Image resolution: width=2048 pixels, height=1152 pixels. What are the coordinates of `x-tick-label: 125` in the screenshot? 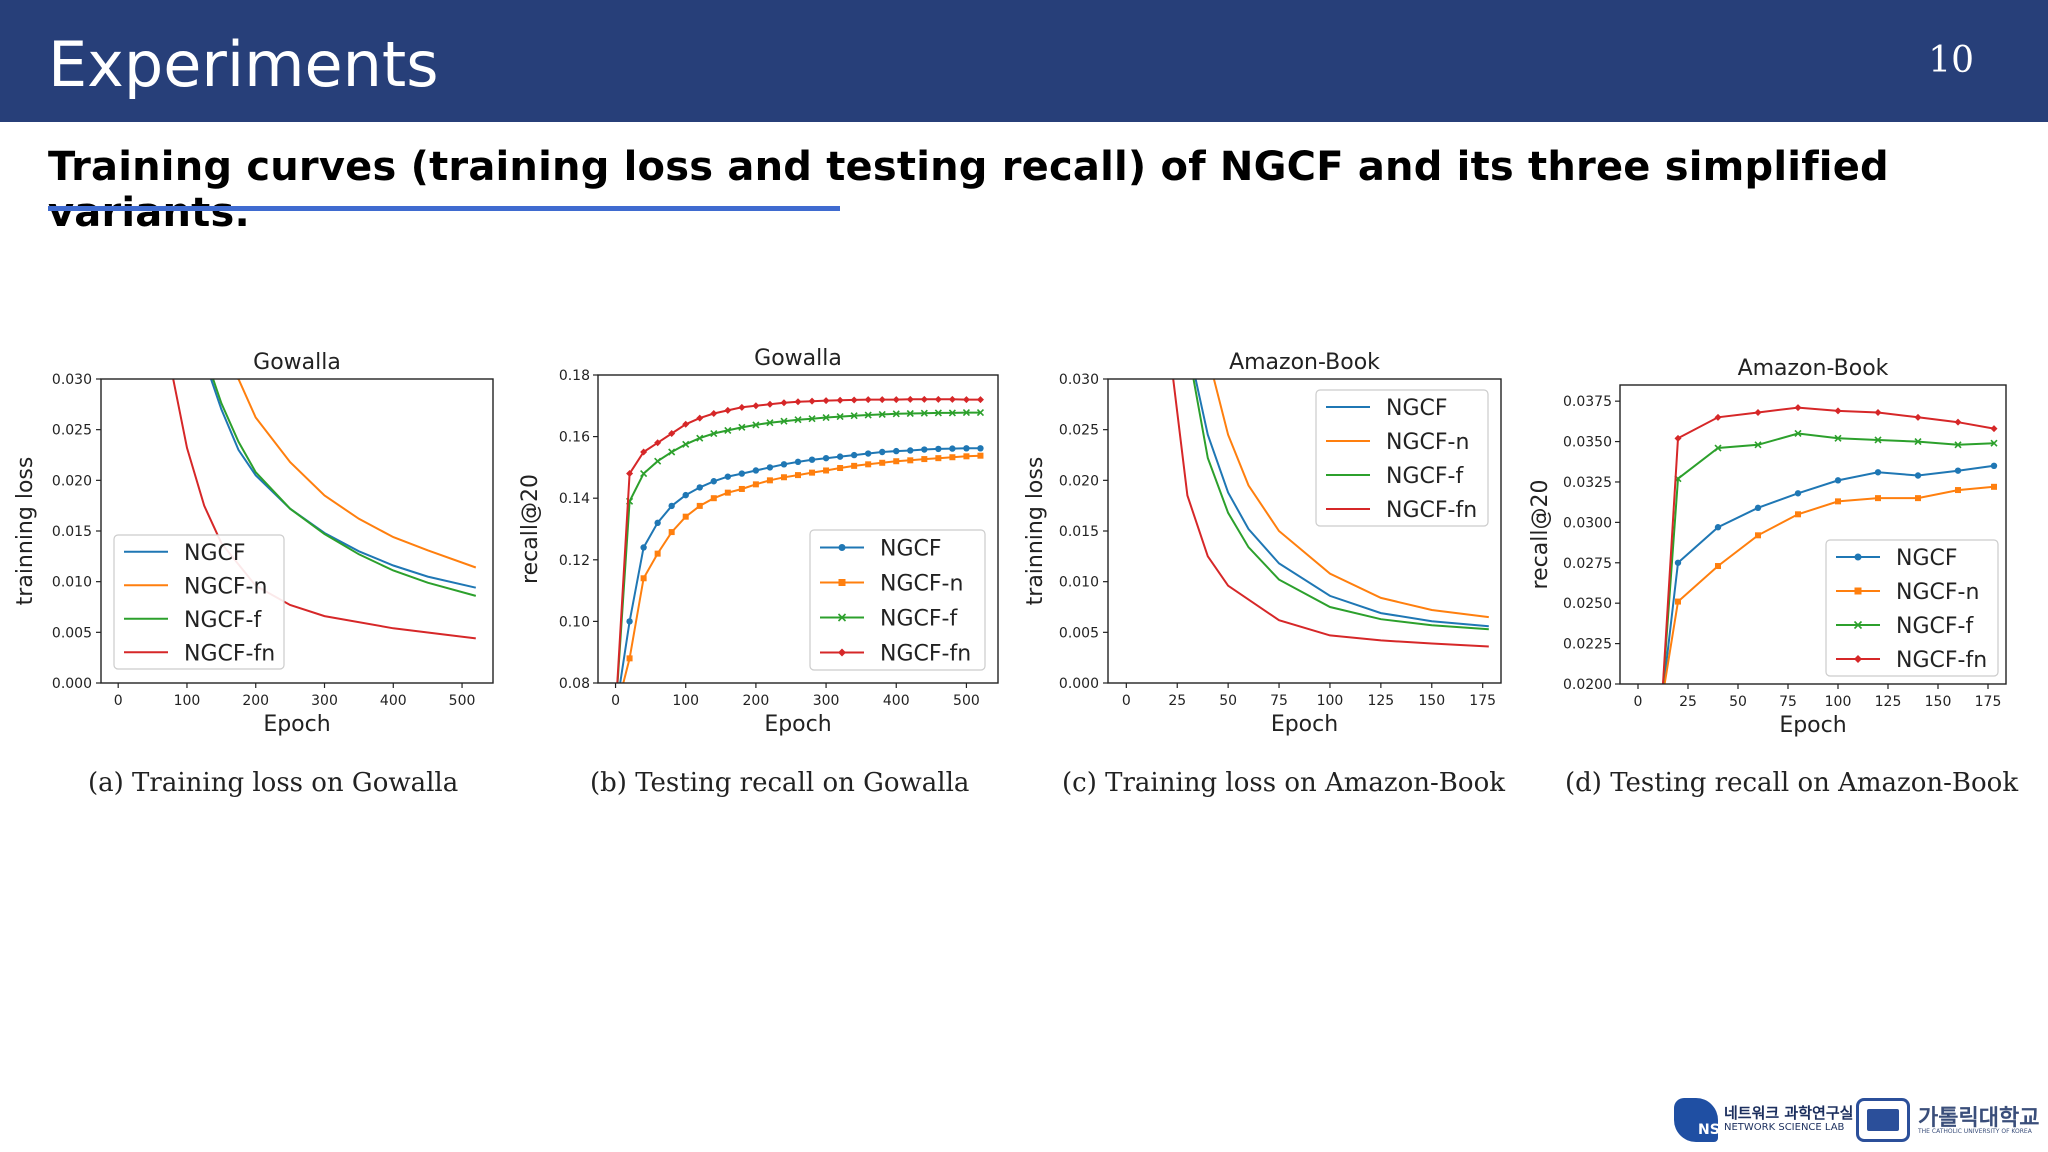 It's located at (1888, 702).